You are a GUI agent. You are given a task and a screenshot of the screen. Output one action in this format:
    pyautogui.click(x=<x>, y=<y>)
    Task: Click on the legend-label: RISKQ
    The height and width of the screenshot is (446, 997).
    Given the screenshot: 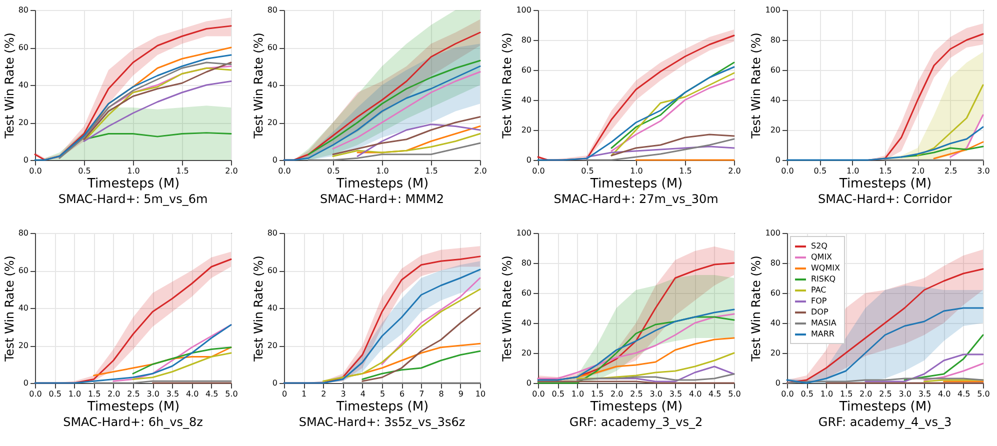 What is the action you would take?
    pyautogui.click(x=823, y=279)
    